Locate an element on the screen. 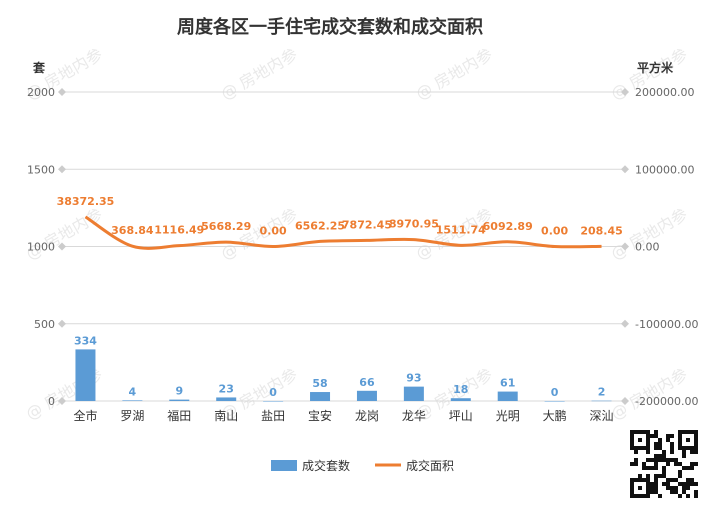 This screenshot has height=510, width=713. bar-value-label: 58 is located at coordinates (319, 383).